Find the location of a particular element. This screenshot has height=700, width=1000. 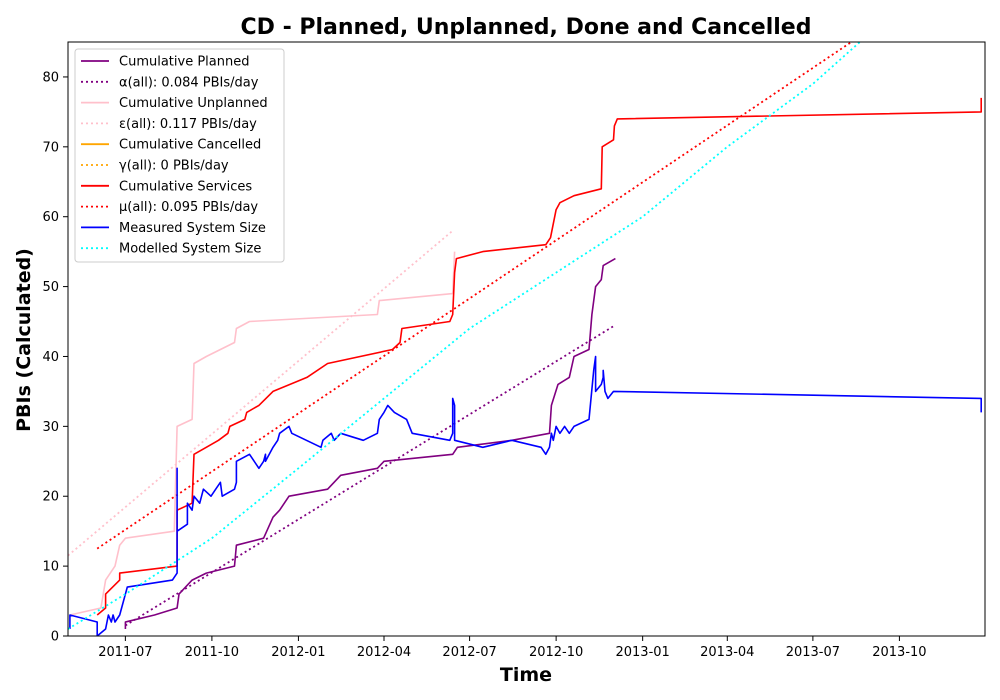

y-tick-label: 80 is located at coordinates (50, 77).